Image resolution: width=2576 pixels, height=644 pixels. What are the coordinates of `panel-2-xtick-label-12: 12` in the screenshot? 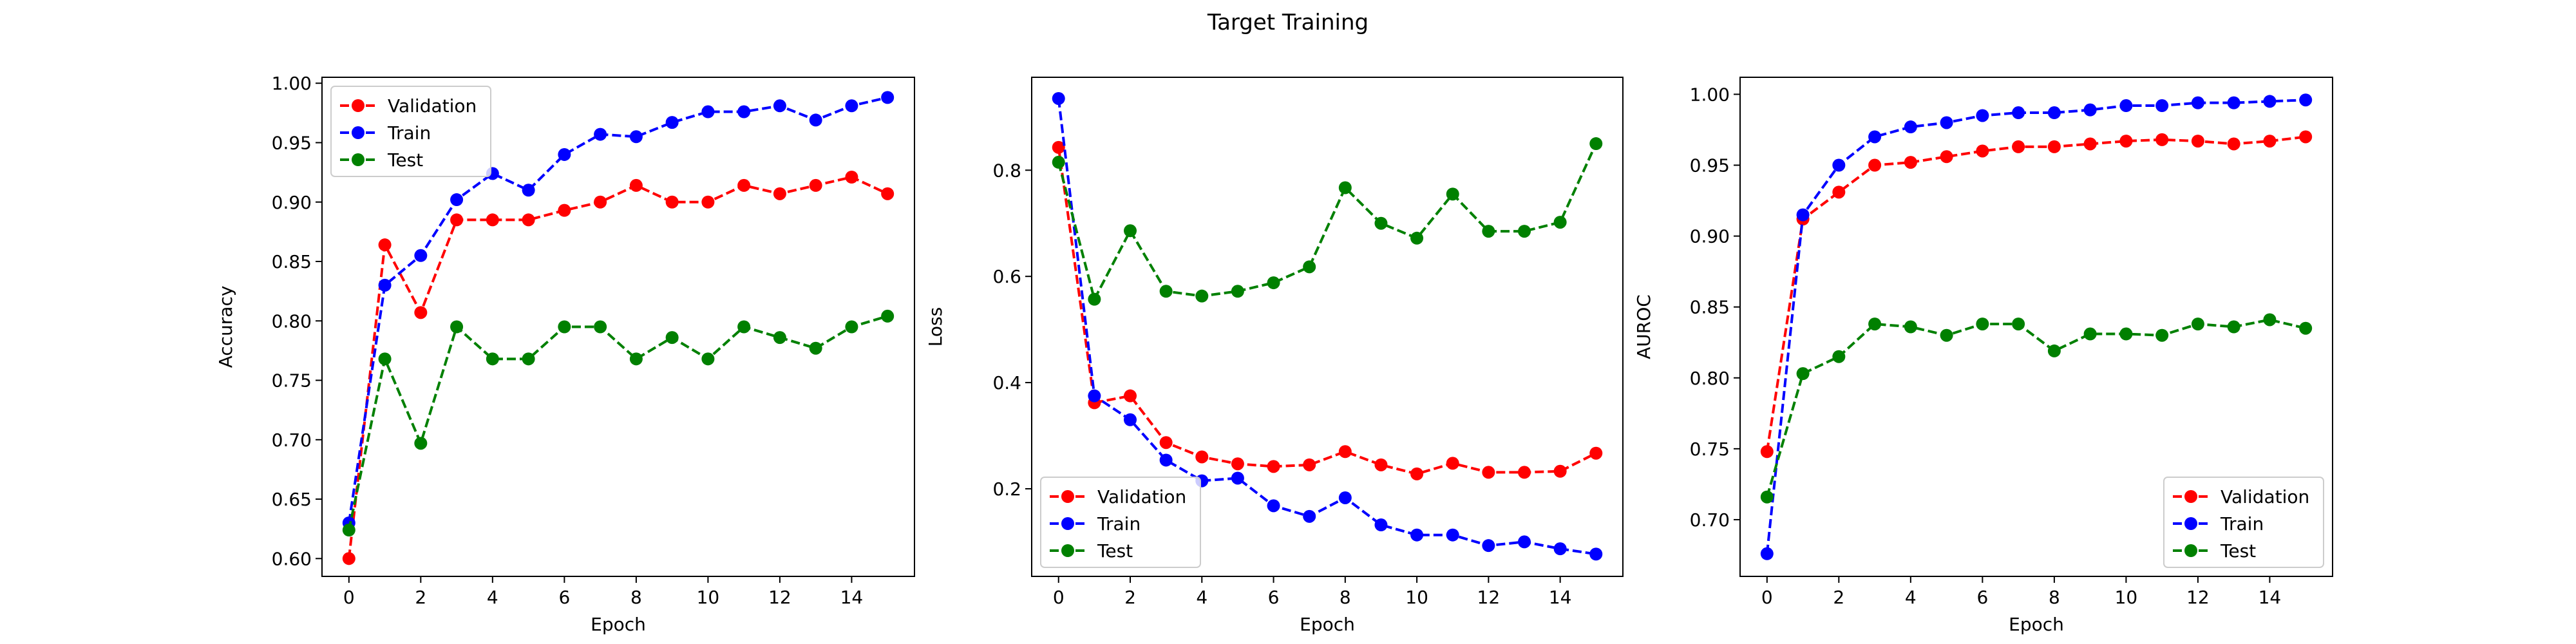 It's located at (1489, 597).